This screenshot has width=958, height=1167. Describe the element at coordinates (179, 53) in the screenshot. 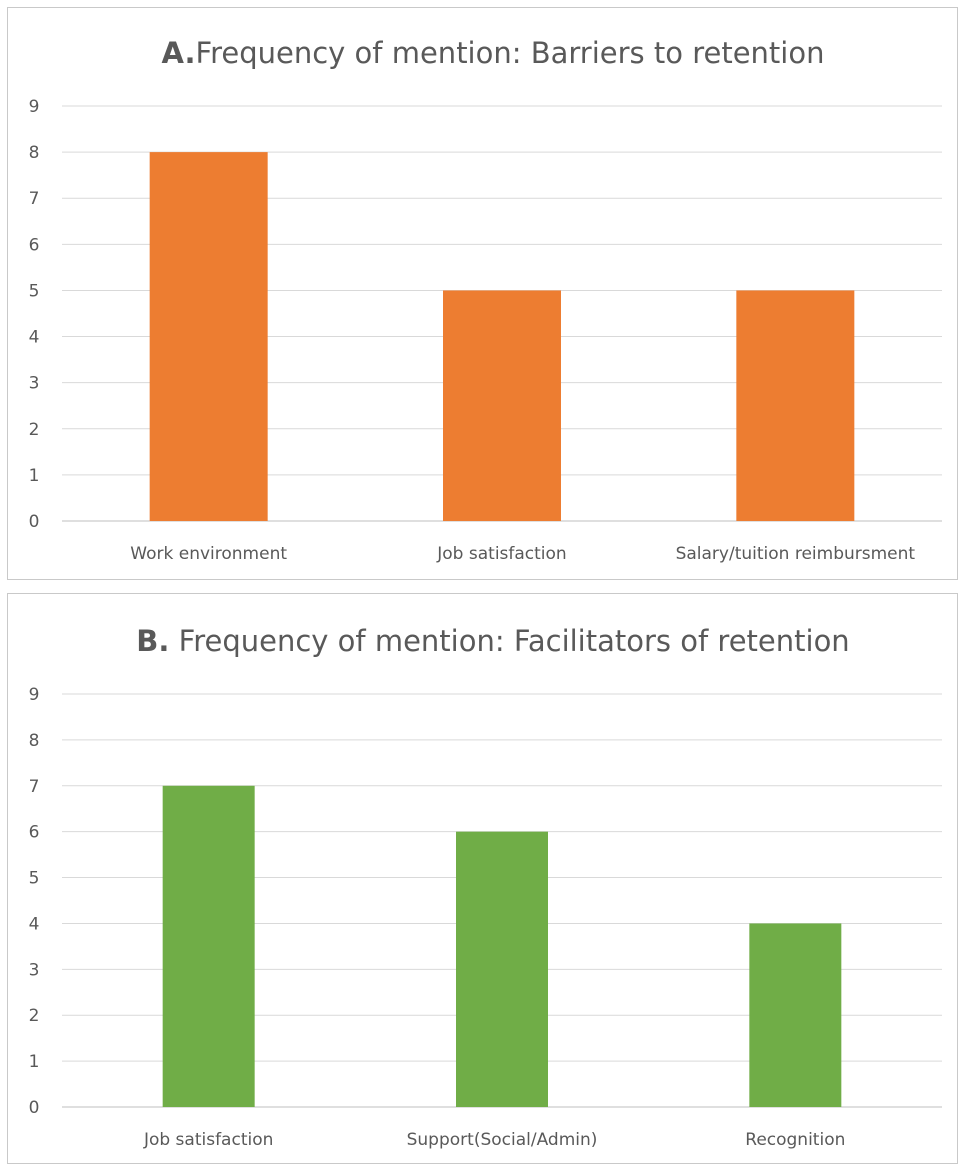

I see `chart-title-a-prefix: A.` at that location.